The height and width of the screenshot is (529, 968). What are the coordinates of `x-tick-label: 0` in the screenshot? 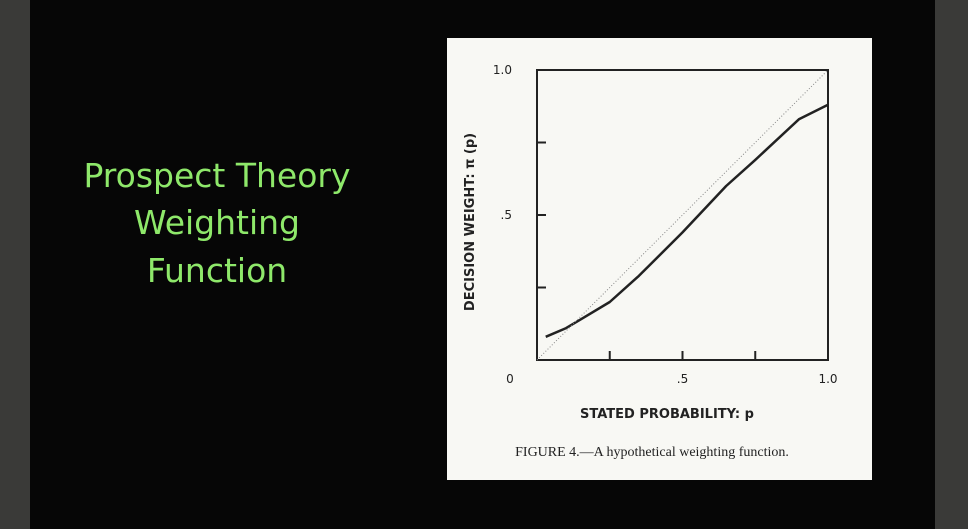 It's located at (510, 379).